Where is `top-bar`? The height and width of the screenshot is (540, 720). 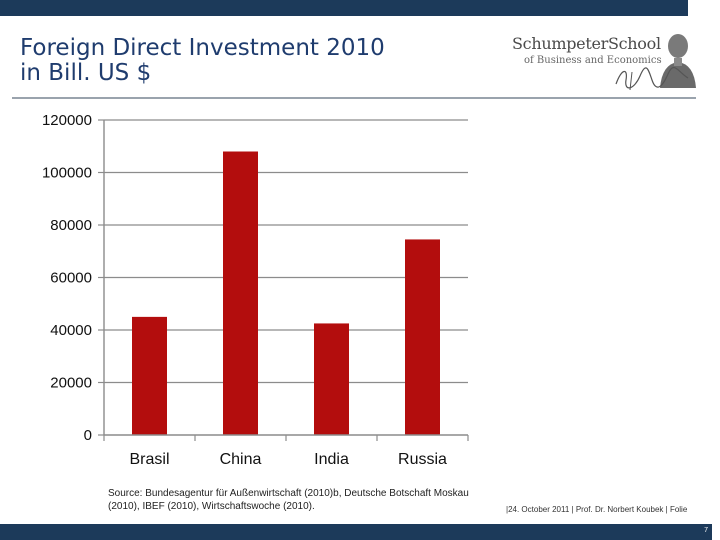 top-bar is located at coordinates (344, 8).